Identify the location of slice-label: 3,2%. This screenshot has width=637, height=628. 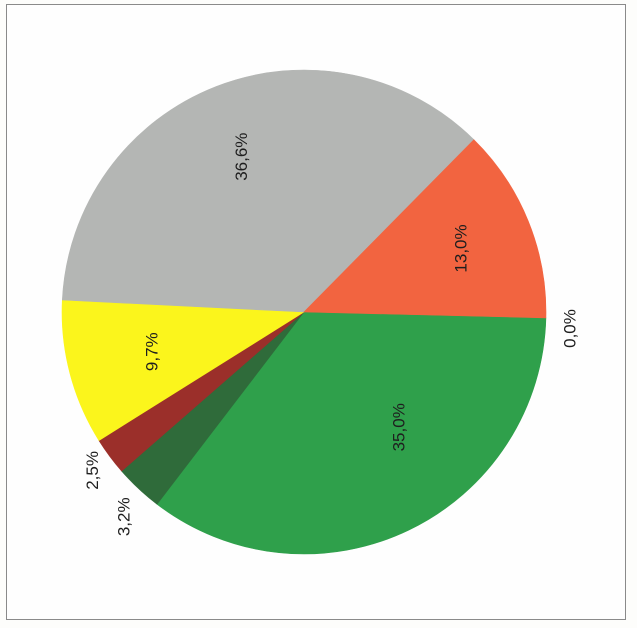
(124, 516).